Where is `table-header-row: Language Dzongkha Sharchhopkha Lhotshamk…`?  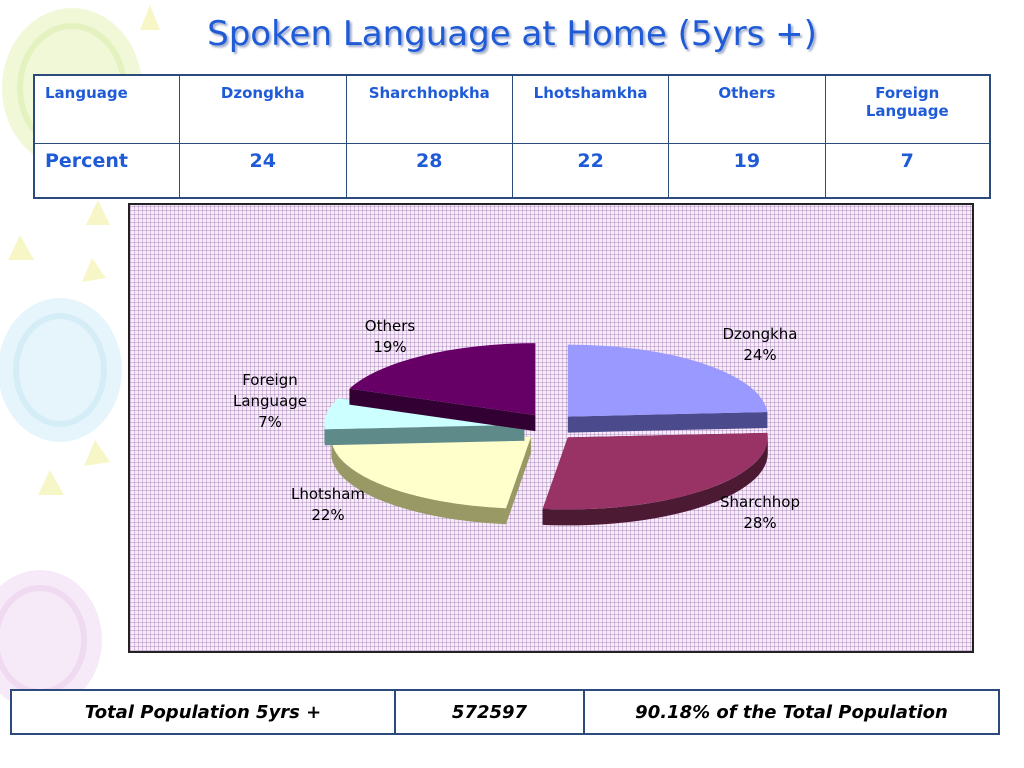 table-header-row: Language Dzongkha Sharchhopkha Lhotshamk… is located at coordinates (512, 109).